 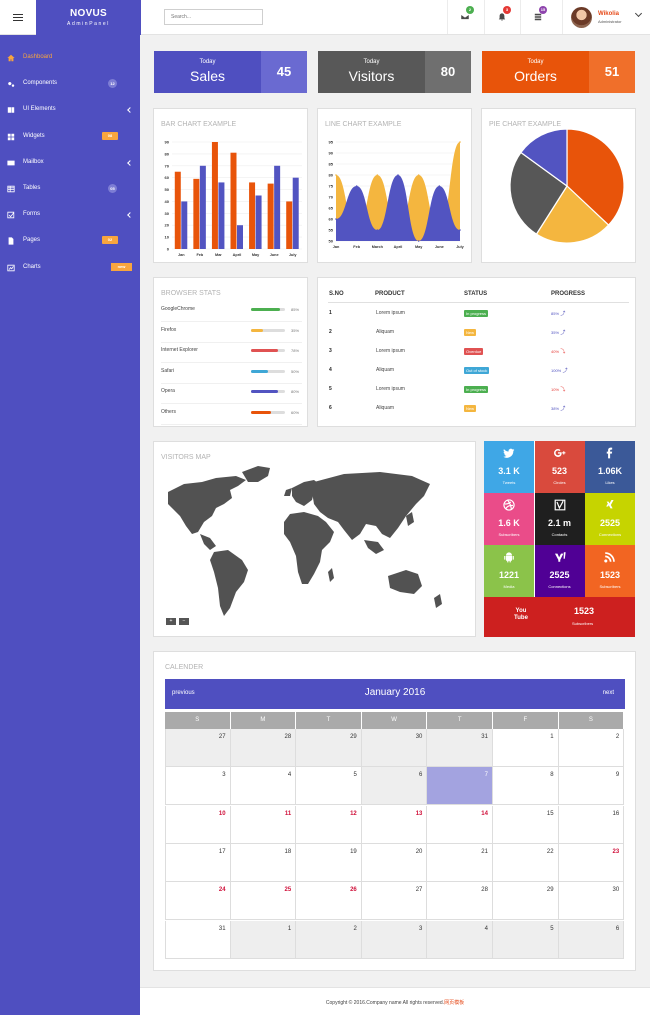 I want to click on stat-card-orders: Today Orders 51, so click(x=558, y=72).